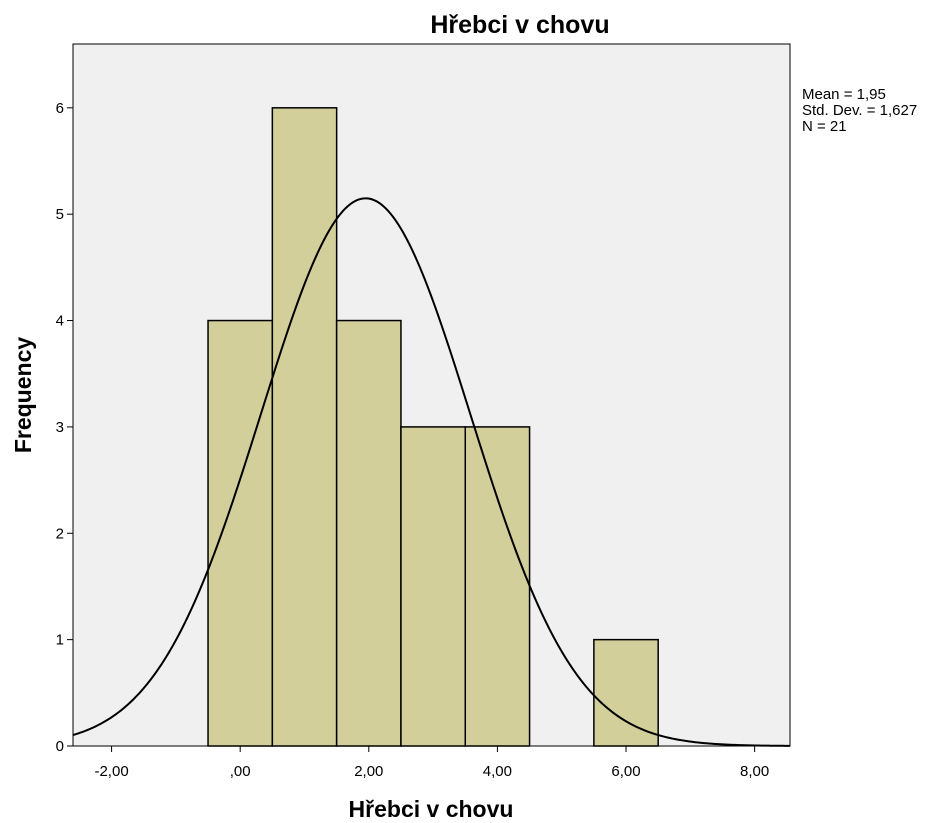 Image resolution: width=947 pixels, height=823 pixels. What do you see at coordinates (60, 533) in the screenshot?
I see `y-tick-label: 2` at bounding box center [60, 533].